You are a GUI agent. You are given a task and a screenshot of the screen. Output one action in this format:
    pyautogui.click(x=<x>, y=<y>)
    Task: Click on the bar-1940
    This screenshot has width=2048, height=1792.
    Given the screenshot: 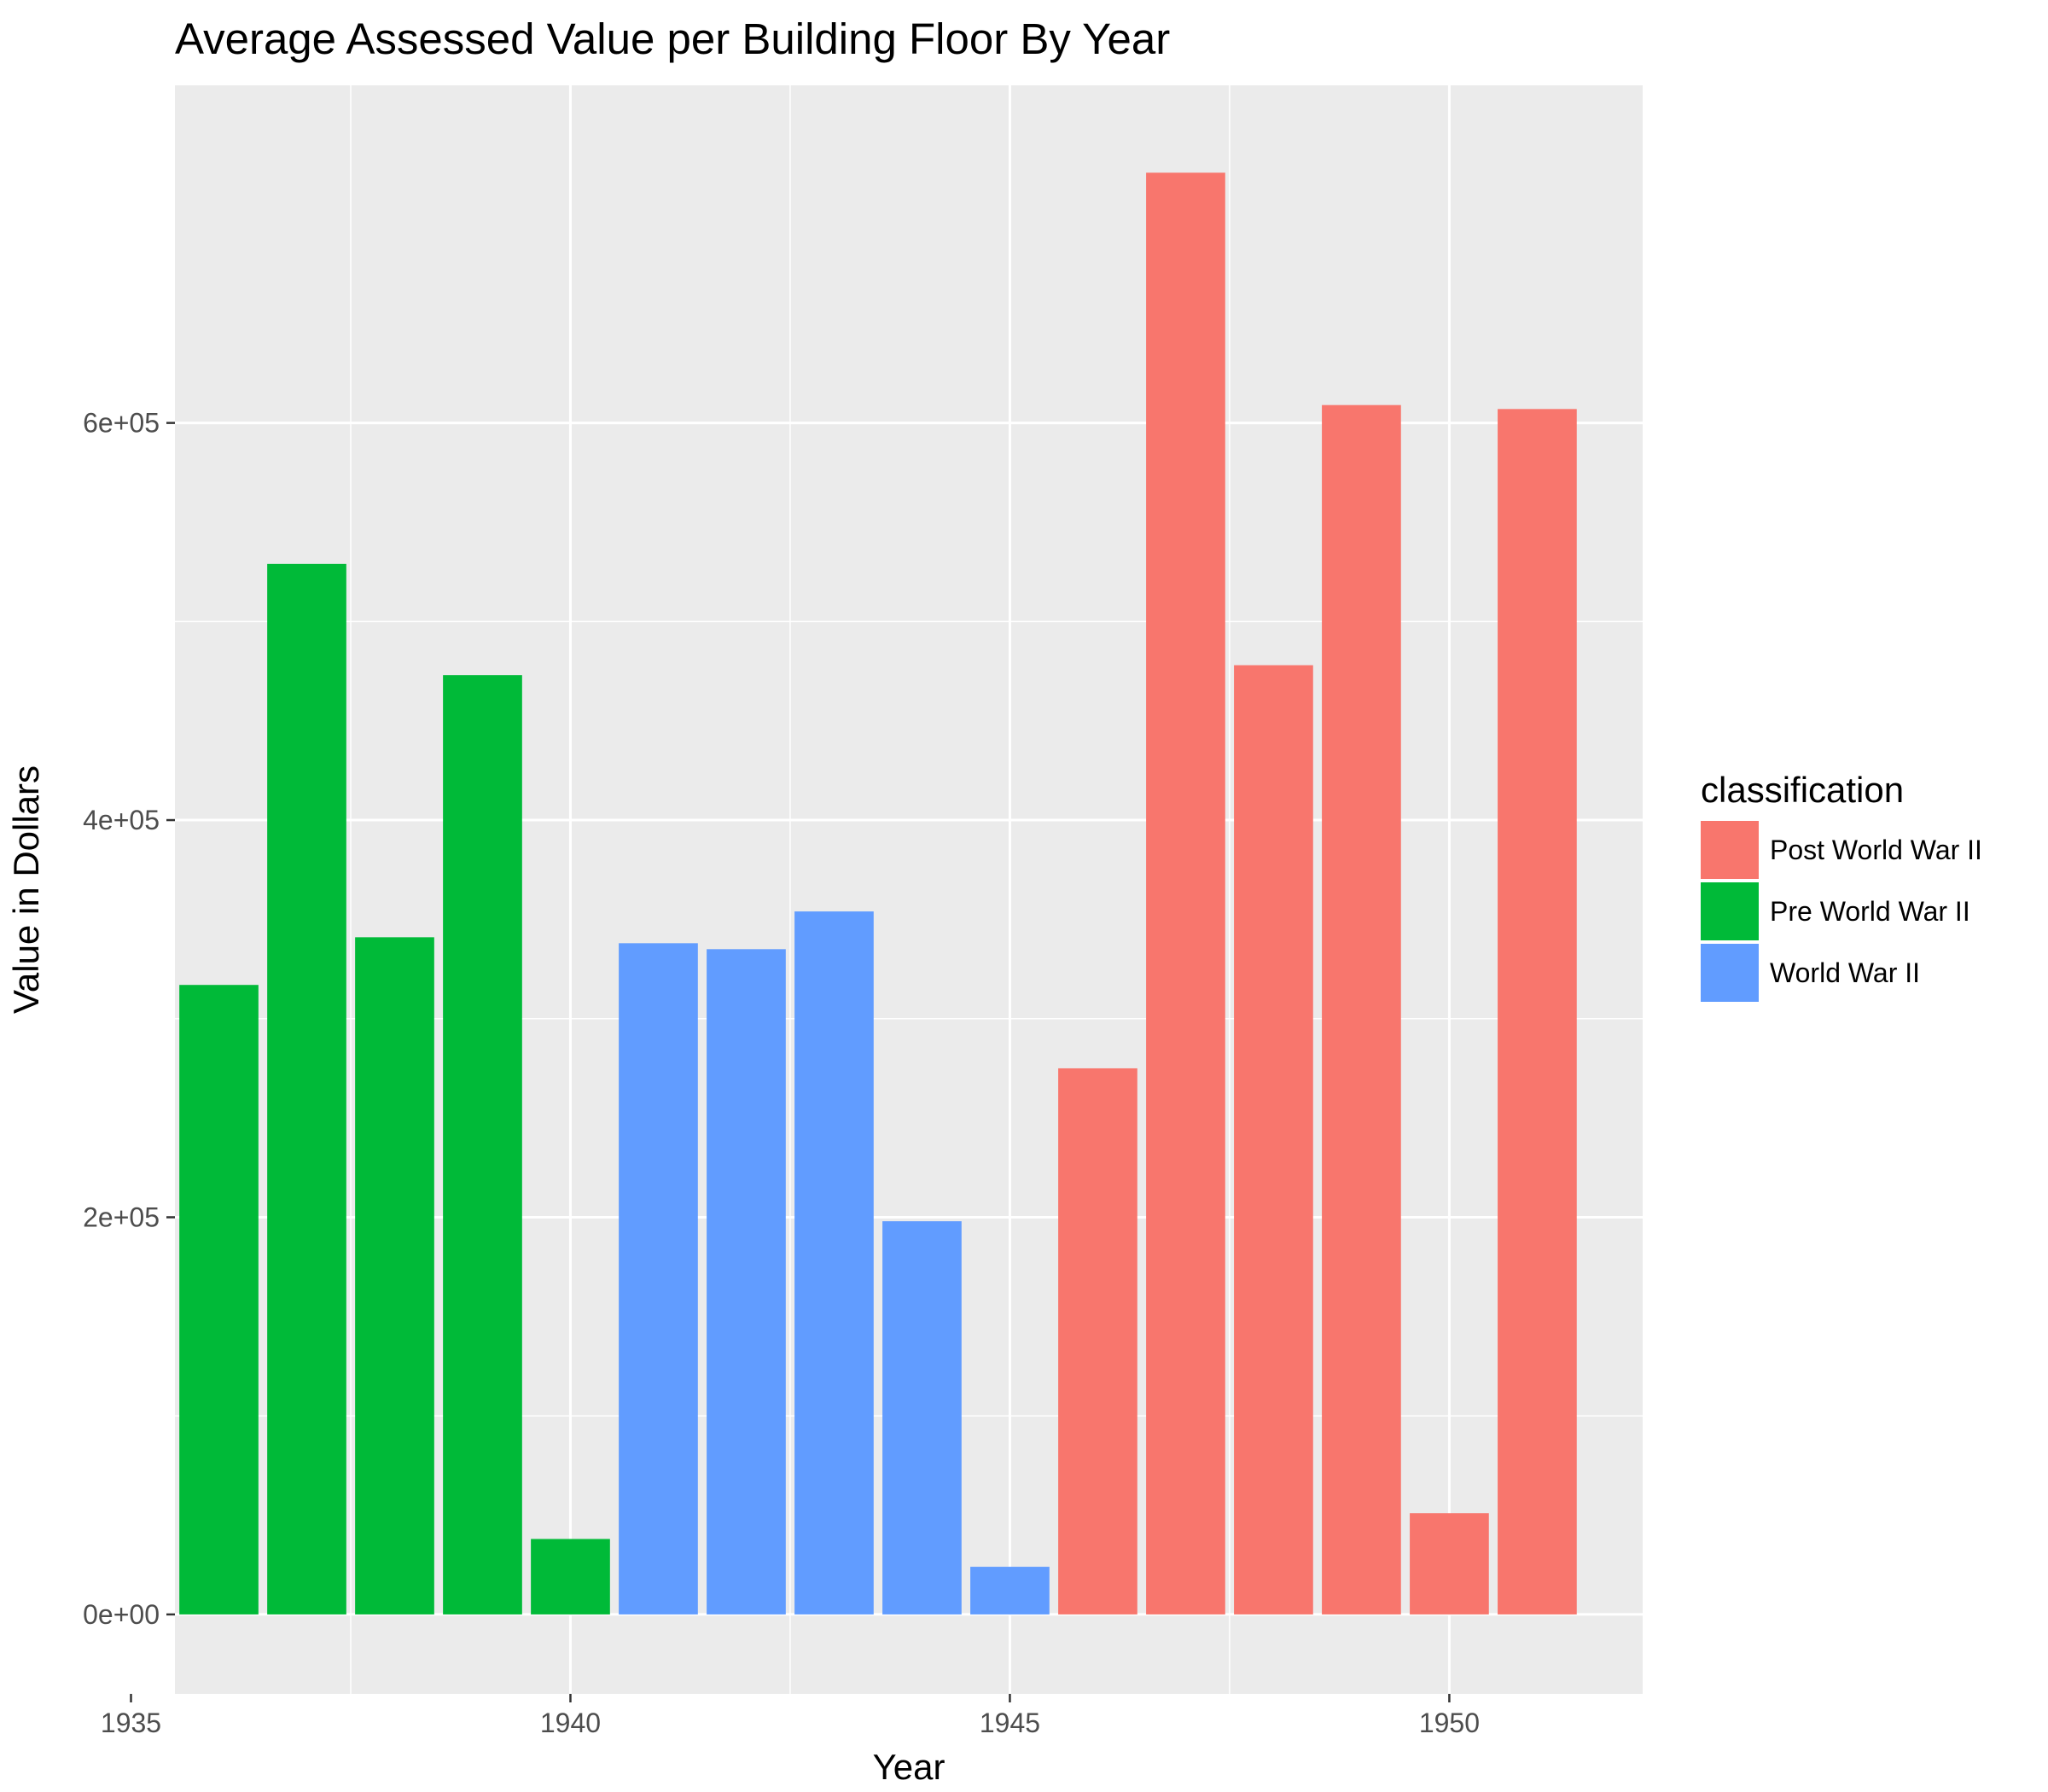 What is the action you would take?
    pyautogui.click(x=570, y=1577)
    